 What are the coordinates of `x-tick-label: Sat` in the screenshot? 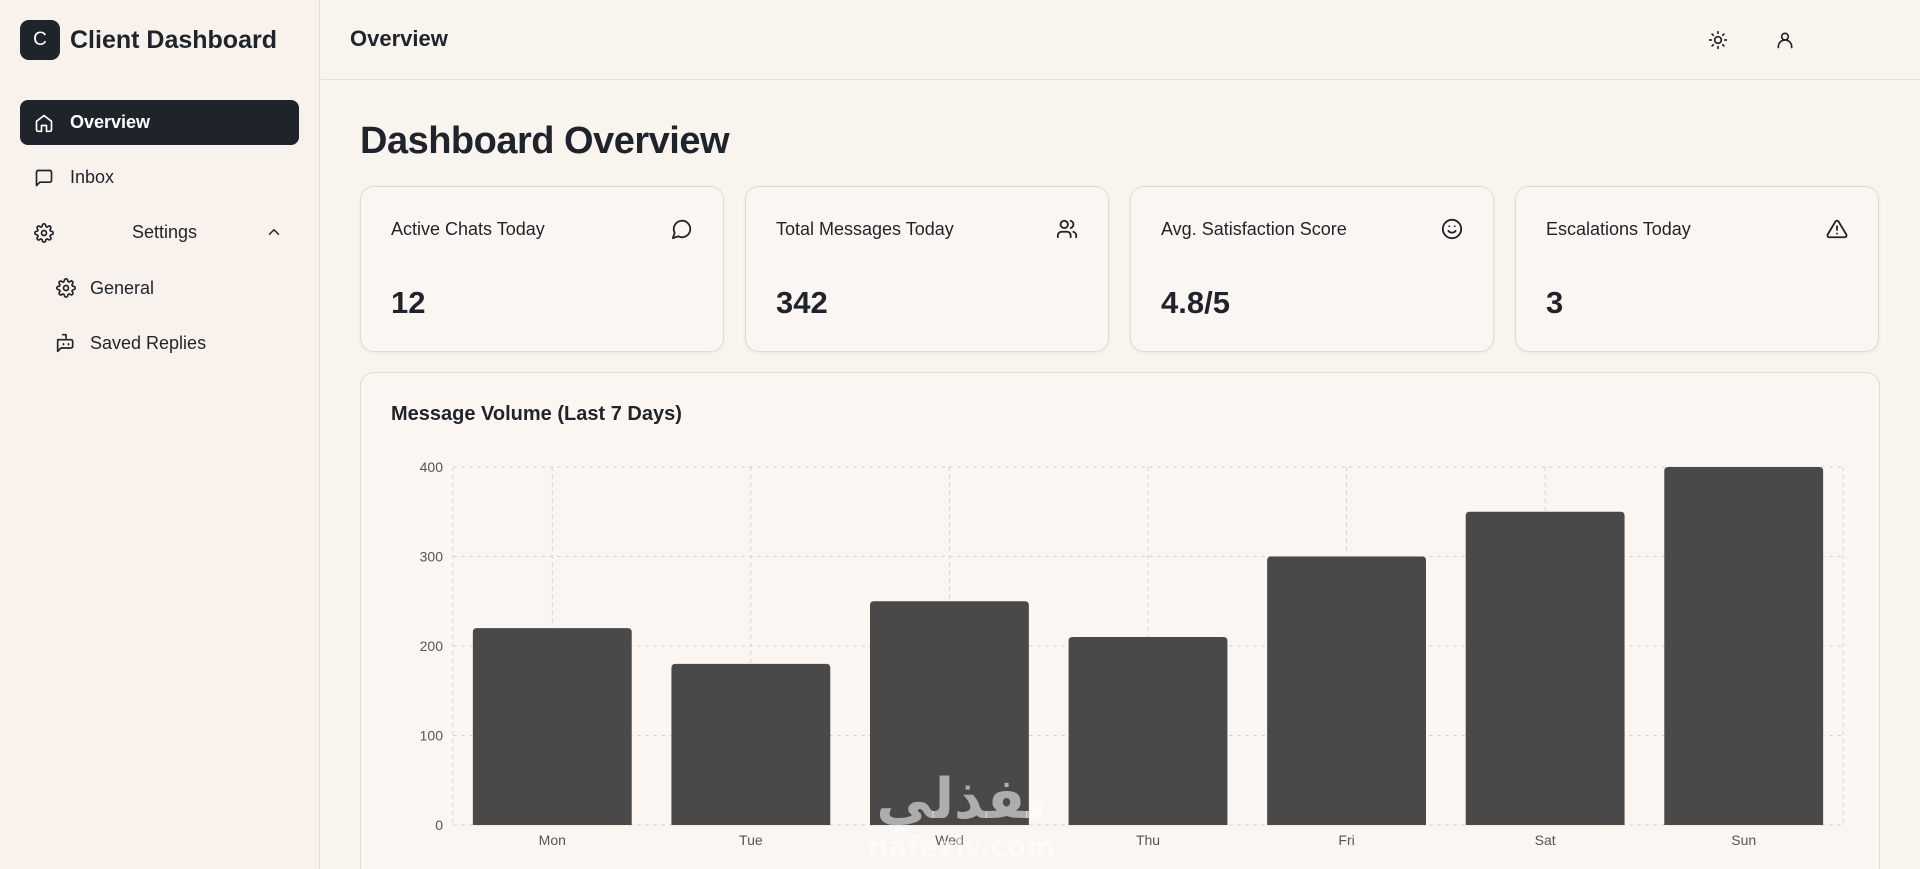 It's located at (1545, 840).